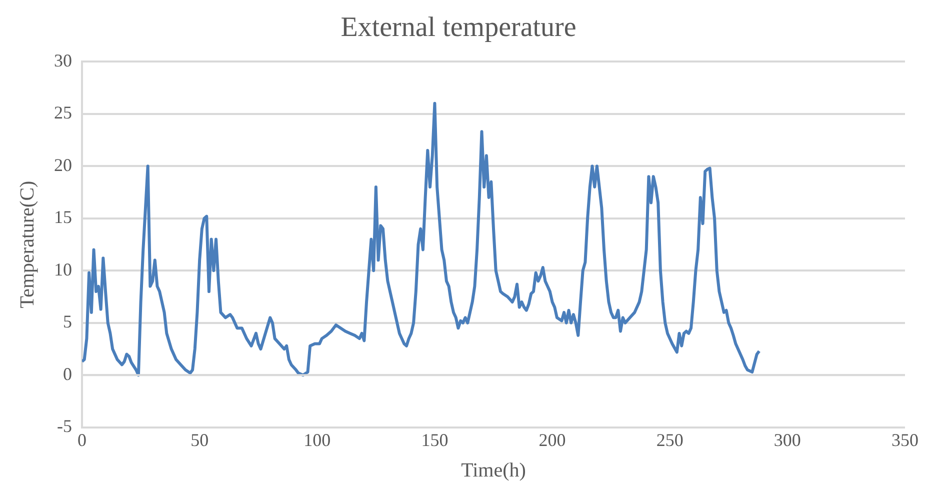  Describe the element at coordinates (63, 269) in the screenshot. I see `y-tick-label: 10` at that location.